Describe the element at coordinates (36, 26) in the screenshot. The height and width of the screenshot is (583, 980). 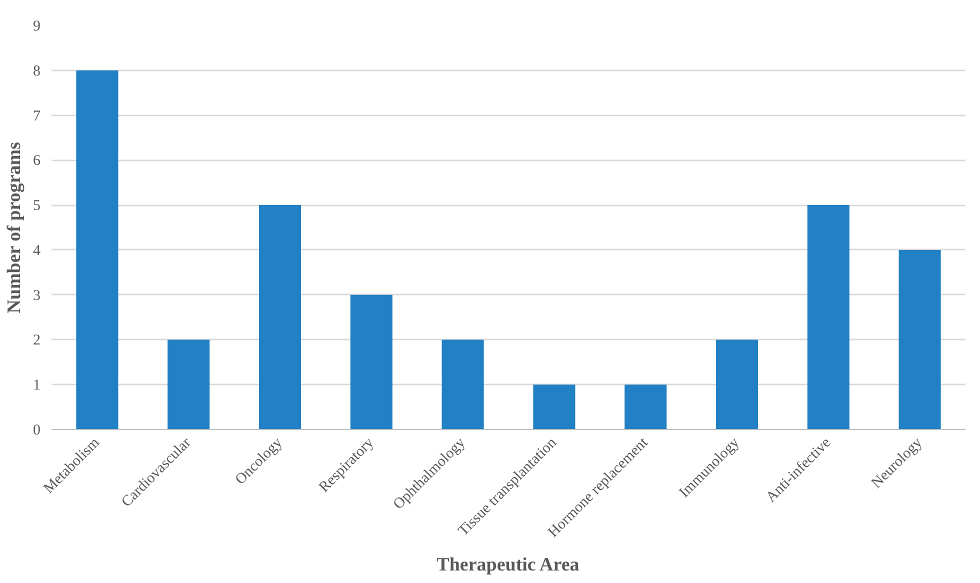
I see `y-tick-label: 9` at that location.